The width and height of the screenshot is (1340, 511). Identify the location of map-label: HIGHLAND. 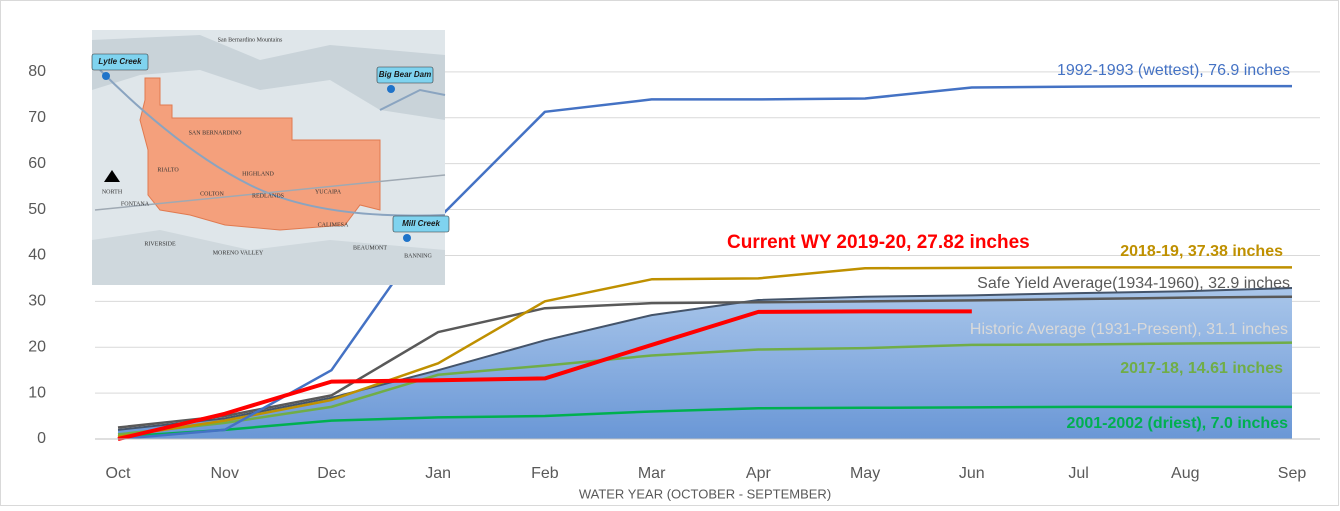
(258, 174).